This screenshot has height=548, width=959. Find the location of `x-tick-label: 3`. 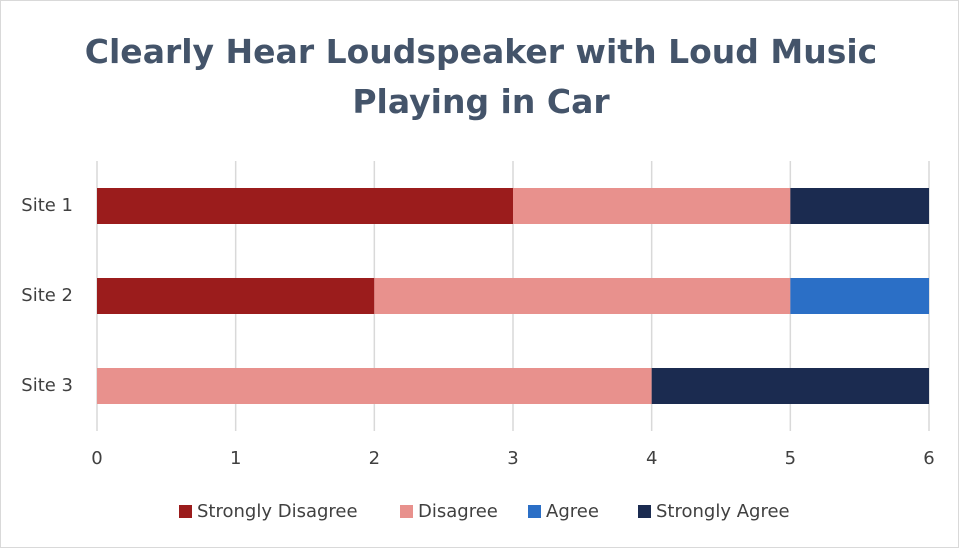

x-tick-label: 3 is located at coordinates (512, 458).